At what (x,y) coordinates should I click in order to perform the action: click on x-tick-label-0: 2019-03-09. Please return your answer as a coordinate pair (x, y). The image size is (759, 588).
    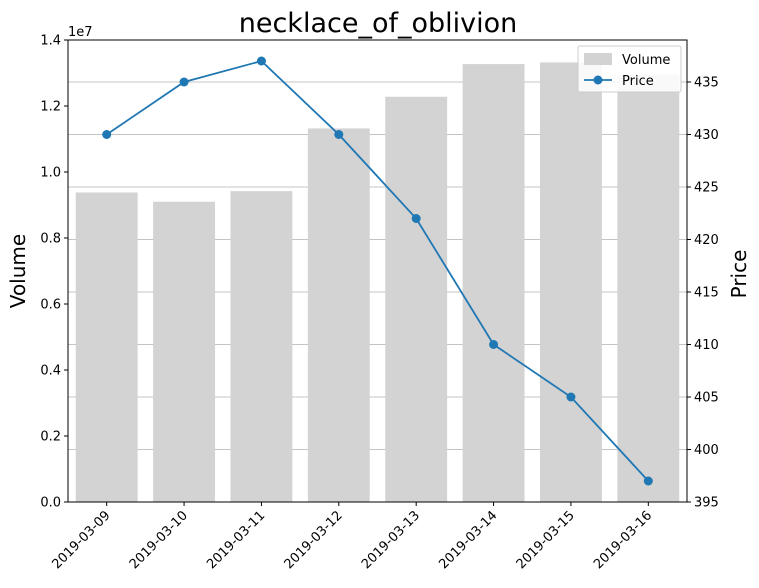
    Looking at the image, I should click on (81, 540).